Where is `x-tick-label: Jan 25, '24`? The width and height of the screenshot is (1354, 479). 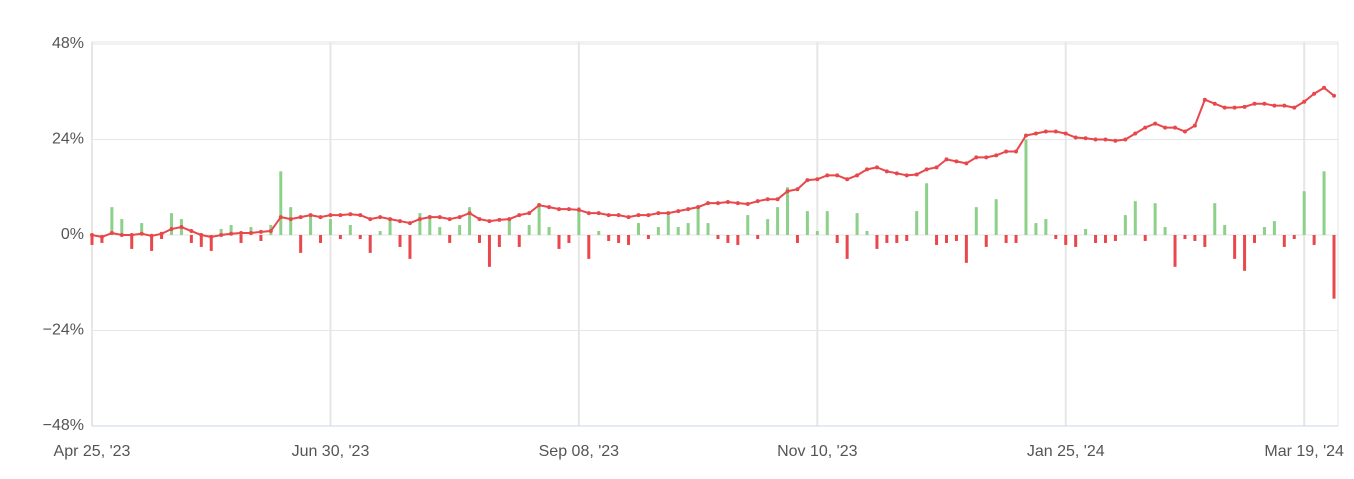
x-tick-label: Jan 25, '24 is located at coordinates (1066, 451).